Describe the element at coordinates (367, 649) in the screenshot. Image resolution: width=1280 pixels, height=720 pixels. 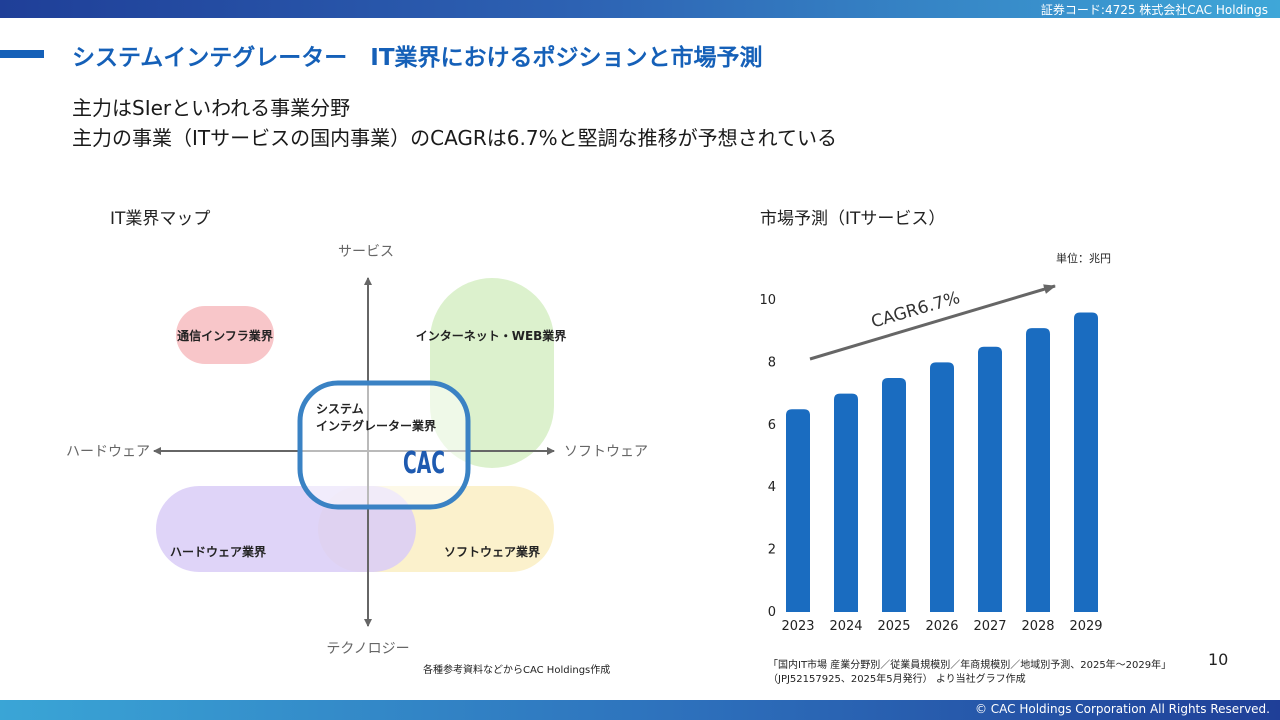
I see `axis-label-bottom: テクノロジー` at that location.